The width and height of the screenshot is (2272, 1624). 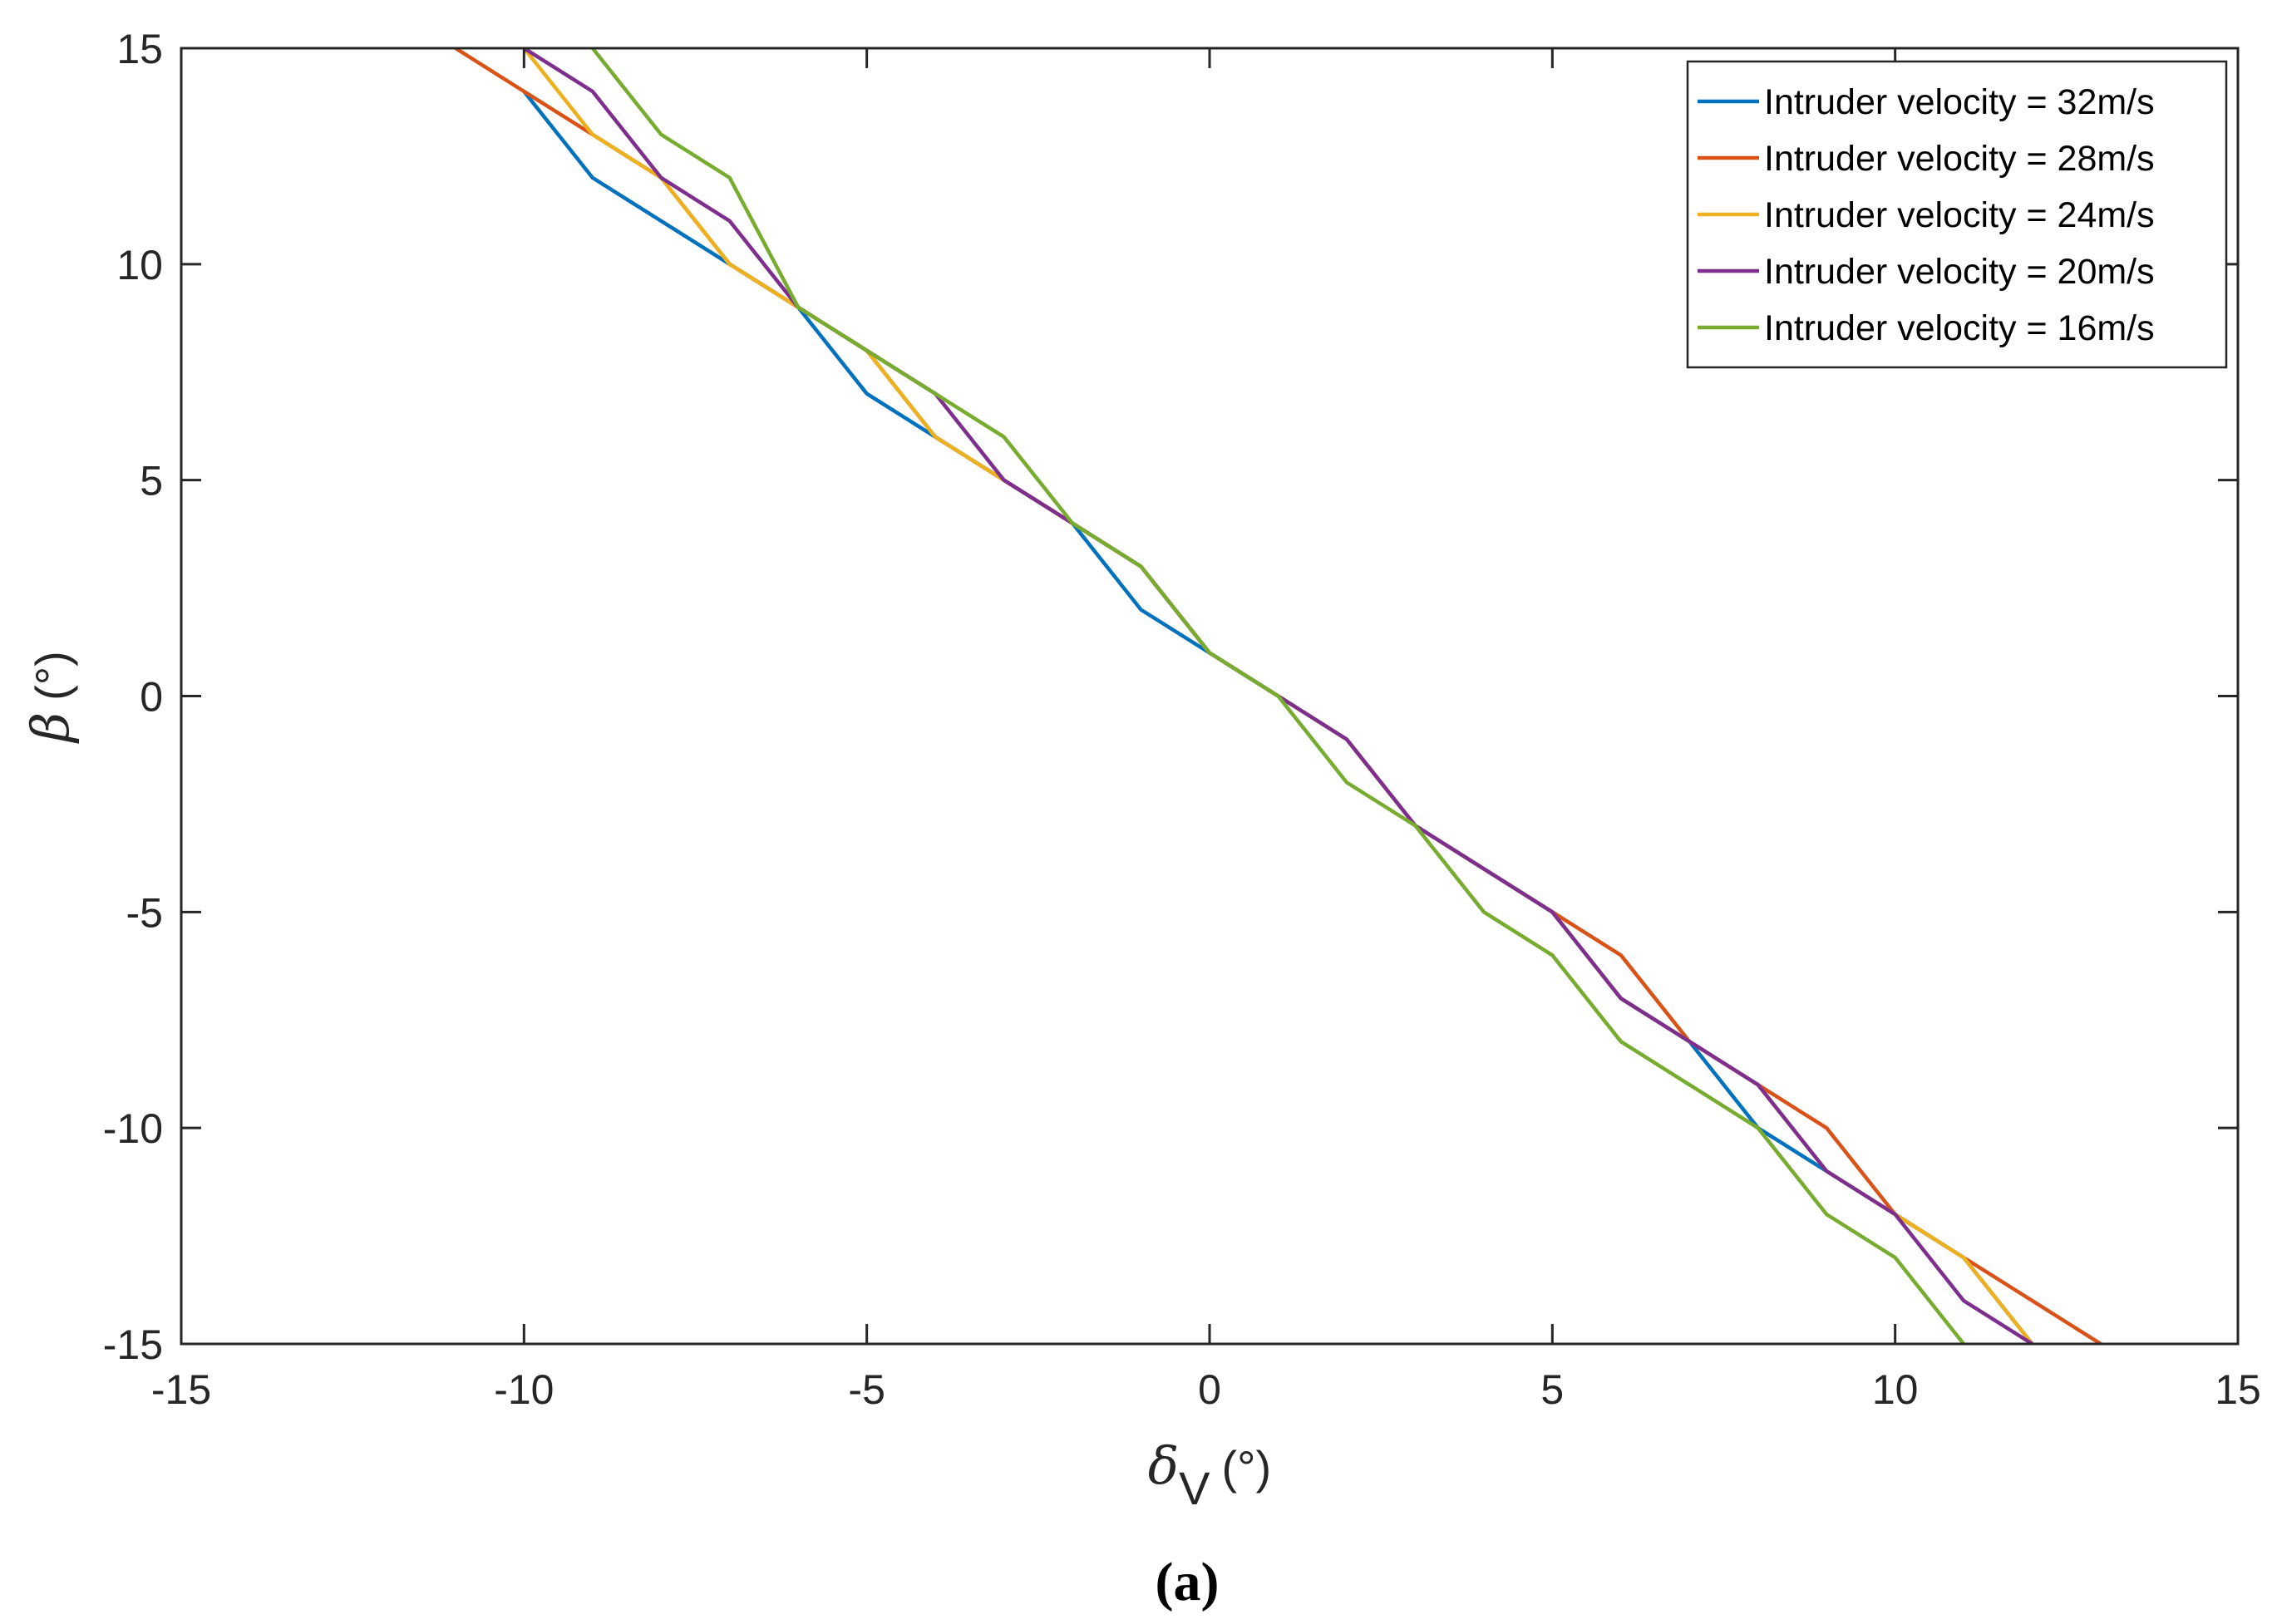 What do you see at coordinates (151, 697) in the screenshot?
I see `y-tick-label: 0` at bounding box center [151, 697].